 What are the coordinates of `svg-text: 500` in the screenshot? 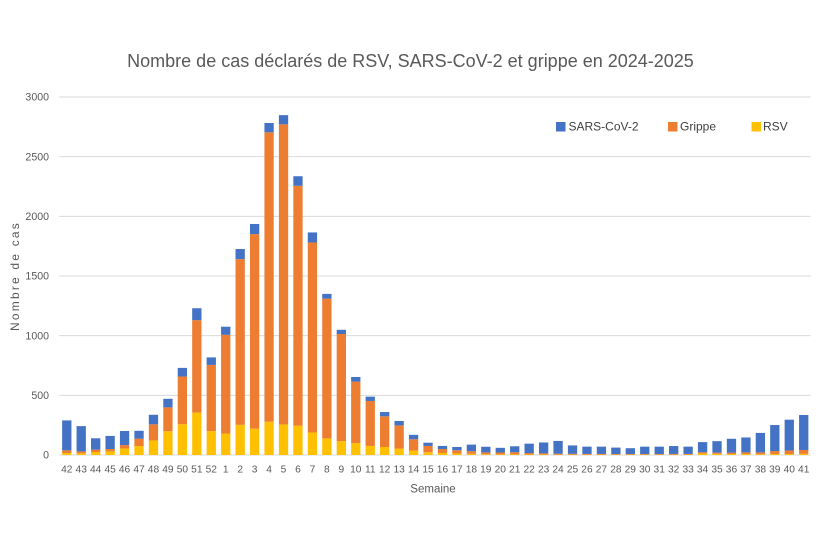 It's located at (40, 396).